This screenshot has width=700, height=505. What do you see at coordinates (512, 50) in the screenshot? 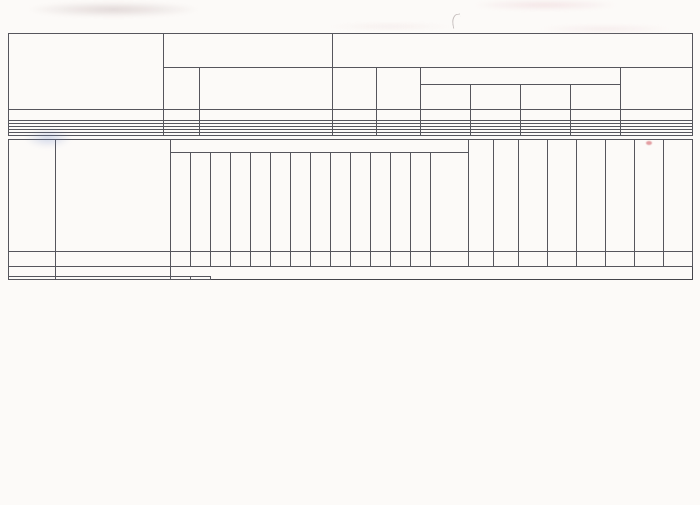
I see `header-class-group` at bounding box center [512, 50].